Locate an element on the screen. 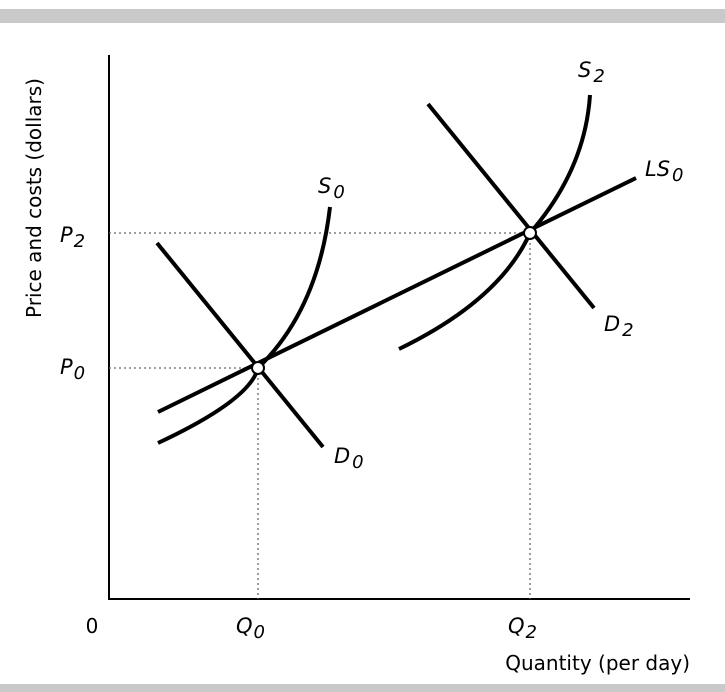 The width and height of the screenshot is (725, 692). y-axis-title: Price and costs (dollars) is located at coordinates (34, 198).